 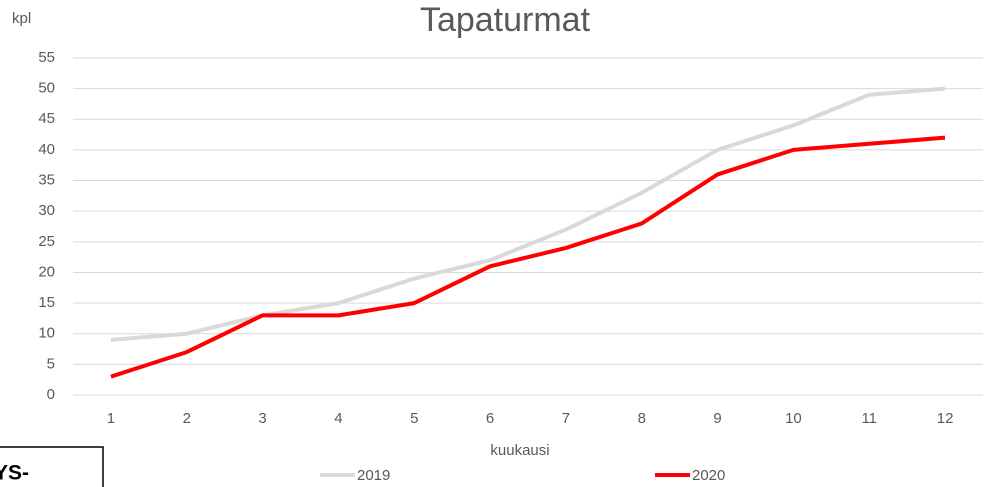 I want to click on x-tick-label: 3, so click(x=262, y=418).